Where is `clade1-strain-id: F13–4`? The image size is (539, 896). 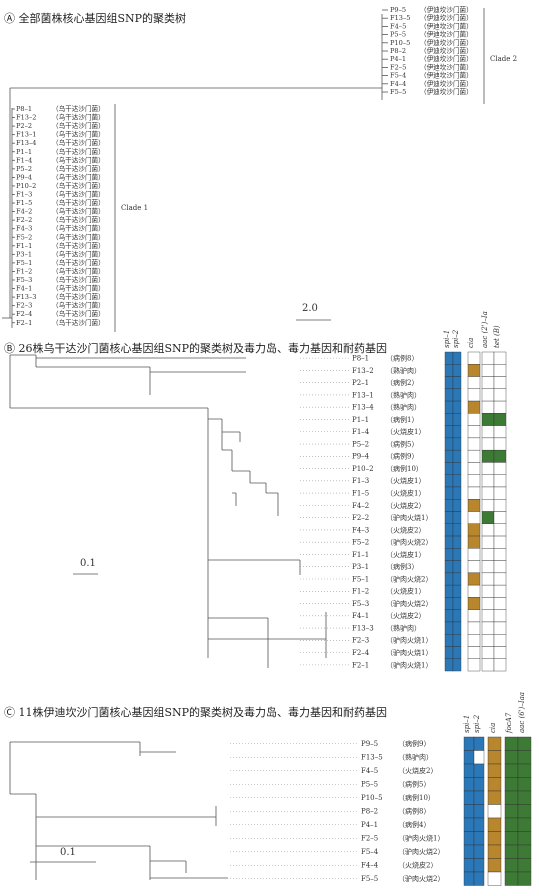 clade1-strain-id: F13–4 is located at coordinates (26, 143).